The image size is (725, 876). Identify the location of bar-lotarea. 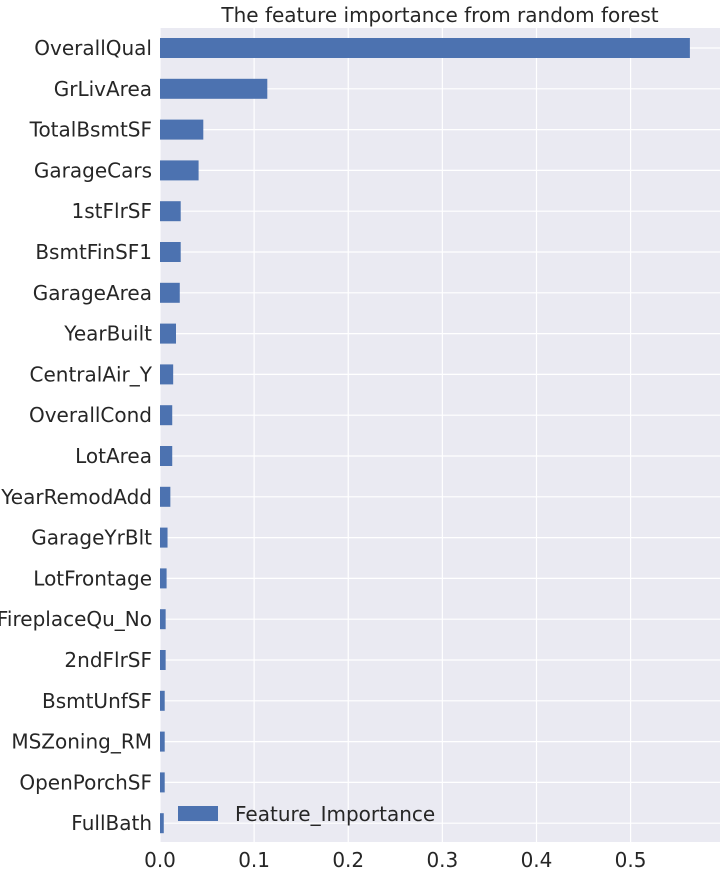
(166, 456).